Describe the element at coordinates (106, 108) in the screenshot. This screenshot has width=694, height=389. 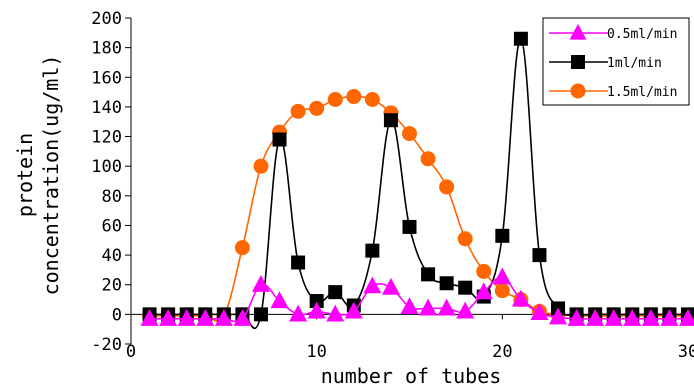
I see `y-tick-label: 140` at that location.